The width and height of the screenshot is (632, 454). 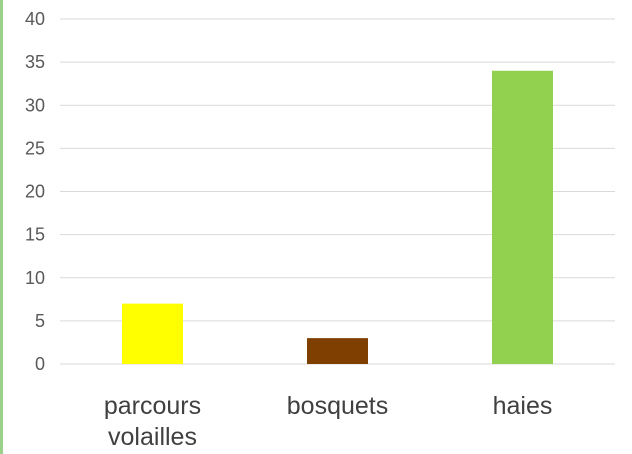 What do you see at coordinates (35, 148) in the screenshot?
I see `y-tick-label-25: 25` at bounding box center [35, 148].